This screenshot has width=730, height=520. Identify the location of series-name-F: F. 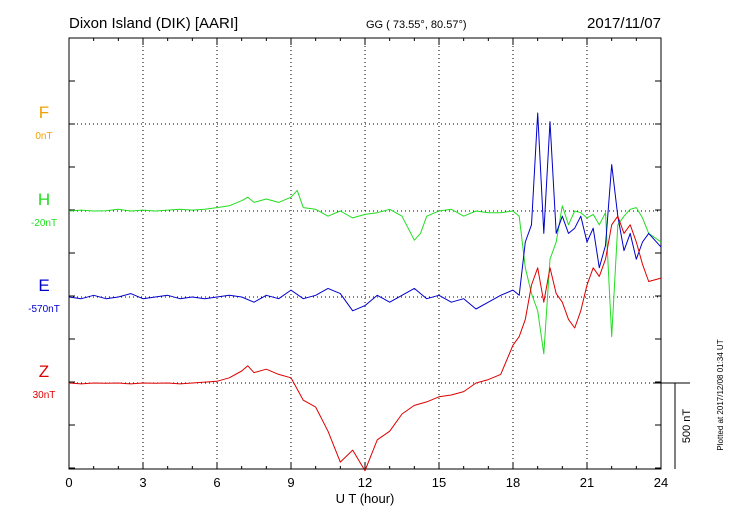
(44, 112).